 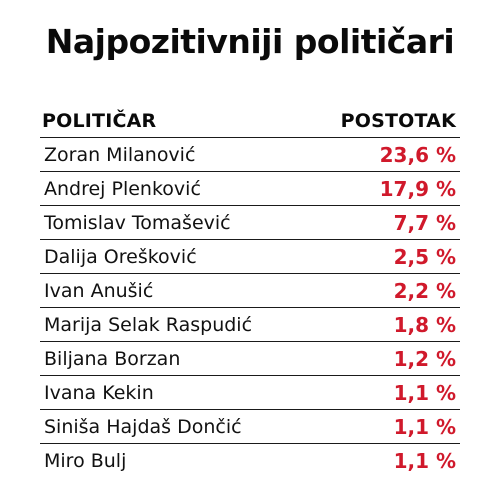 I want to click on table-row: Marija Selak Raspudić 1,8 %, so click(x=250, y=325).